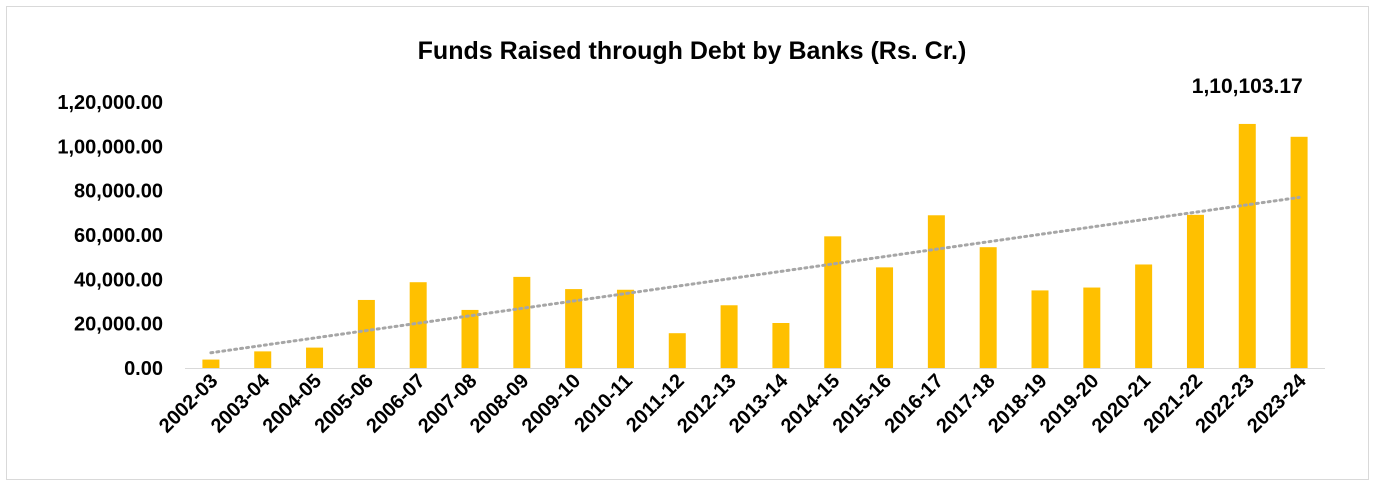 Image resolution: width=1377 pixels, height=487 pixels. I want to click on y-tick-label: 40,000.00, so click(118, 280).